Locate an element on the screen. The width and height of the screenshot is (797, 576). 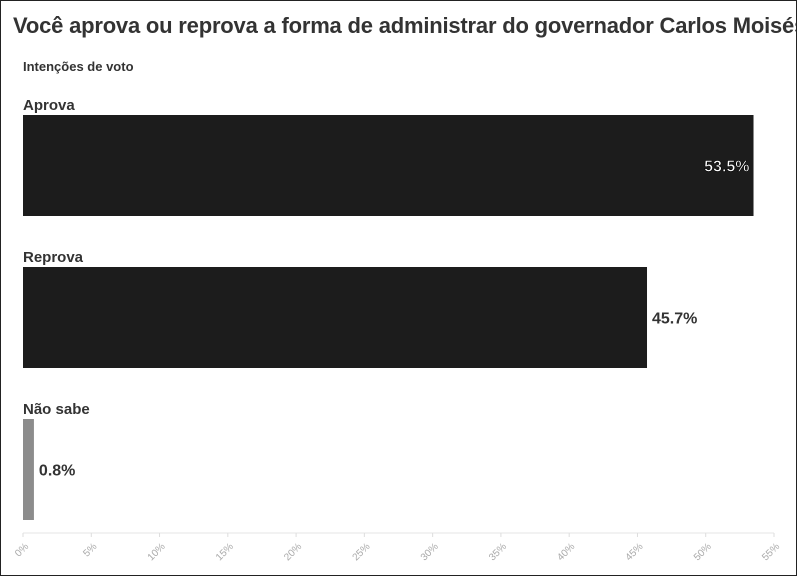
x-tick-label: 50% is located at coordinates (703, 552).